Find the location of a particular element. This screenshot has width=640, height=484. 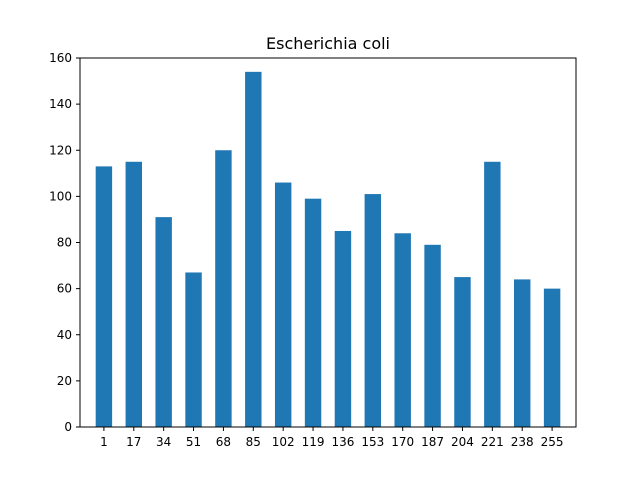

x-tick-label-170: 170 is located at coordinates (402, 442).